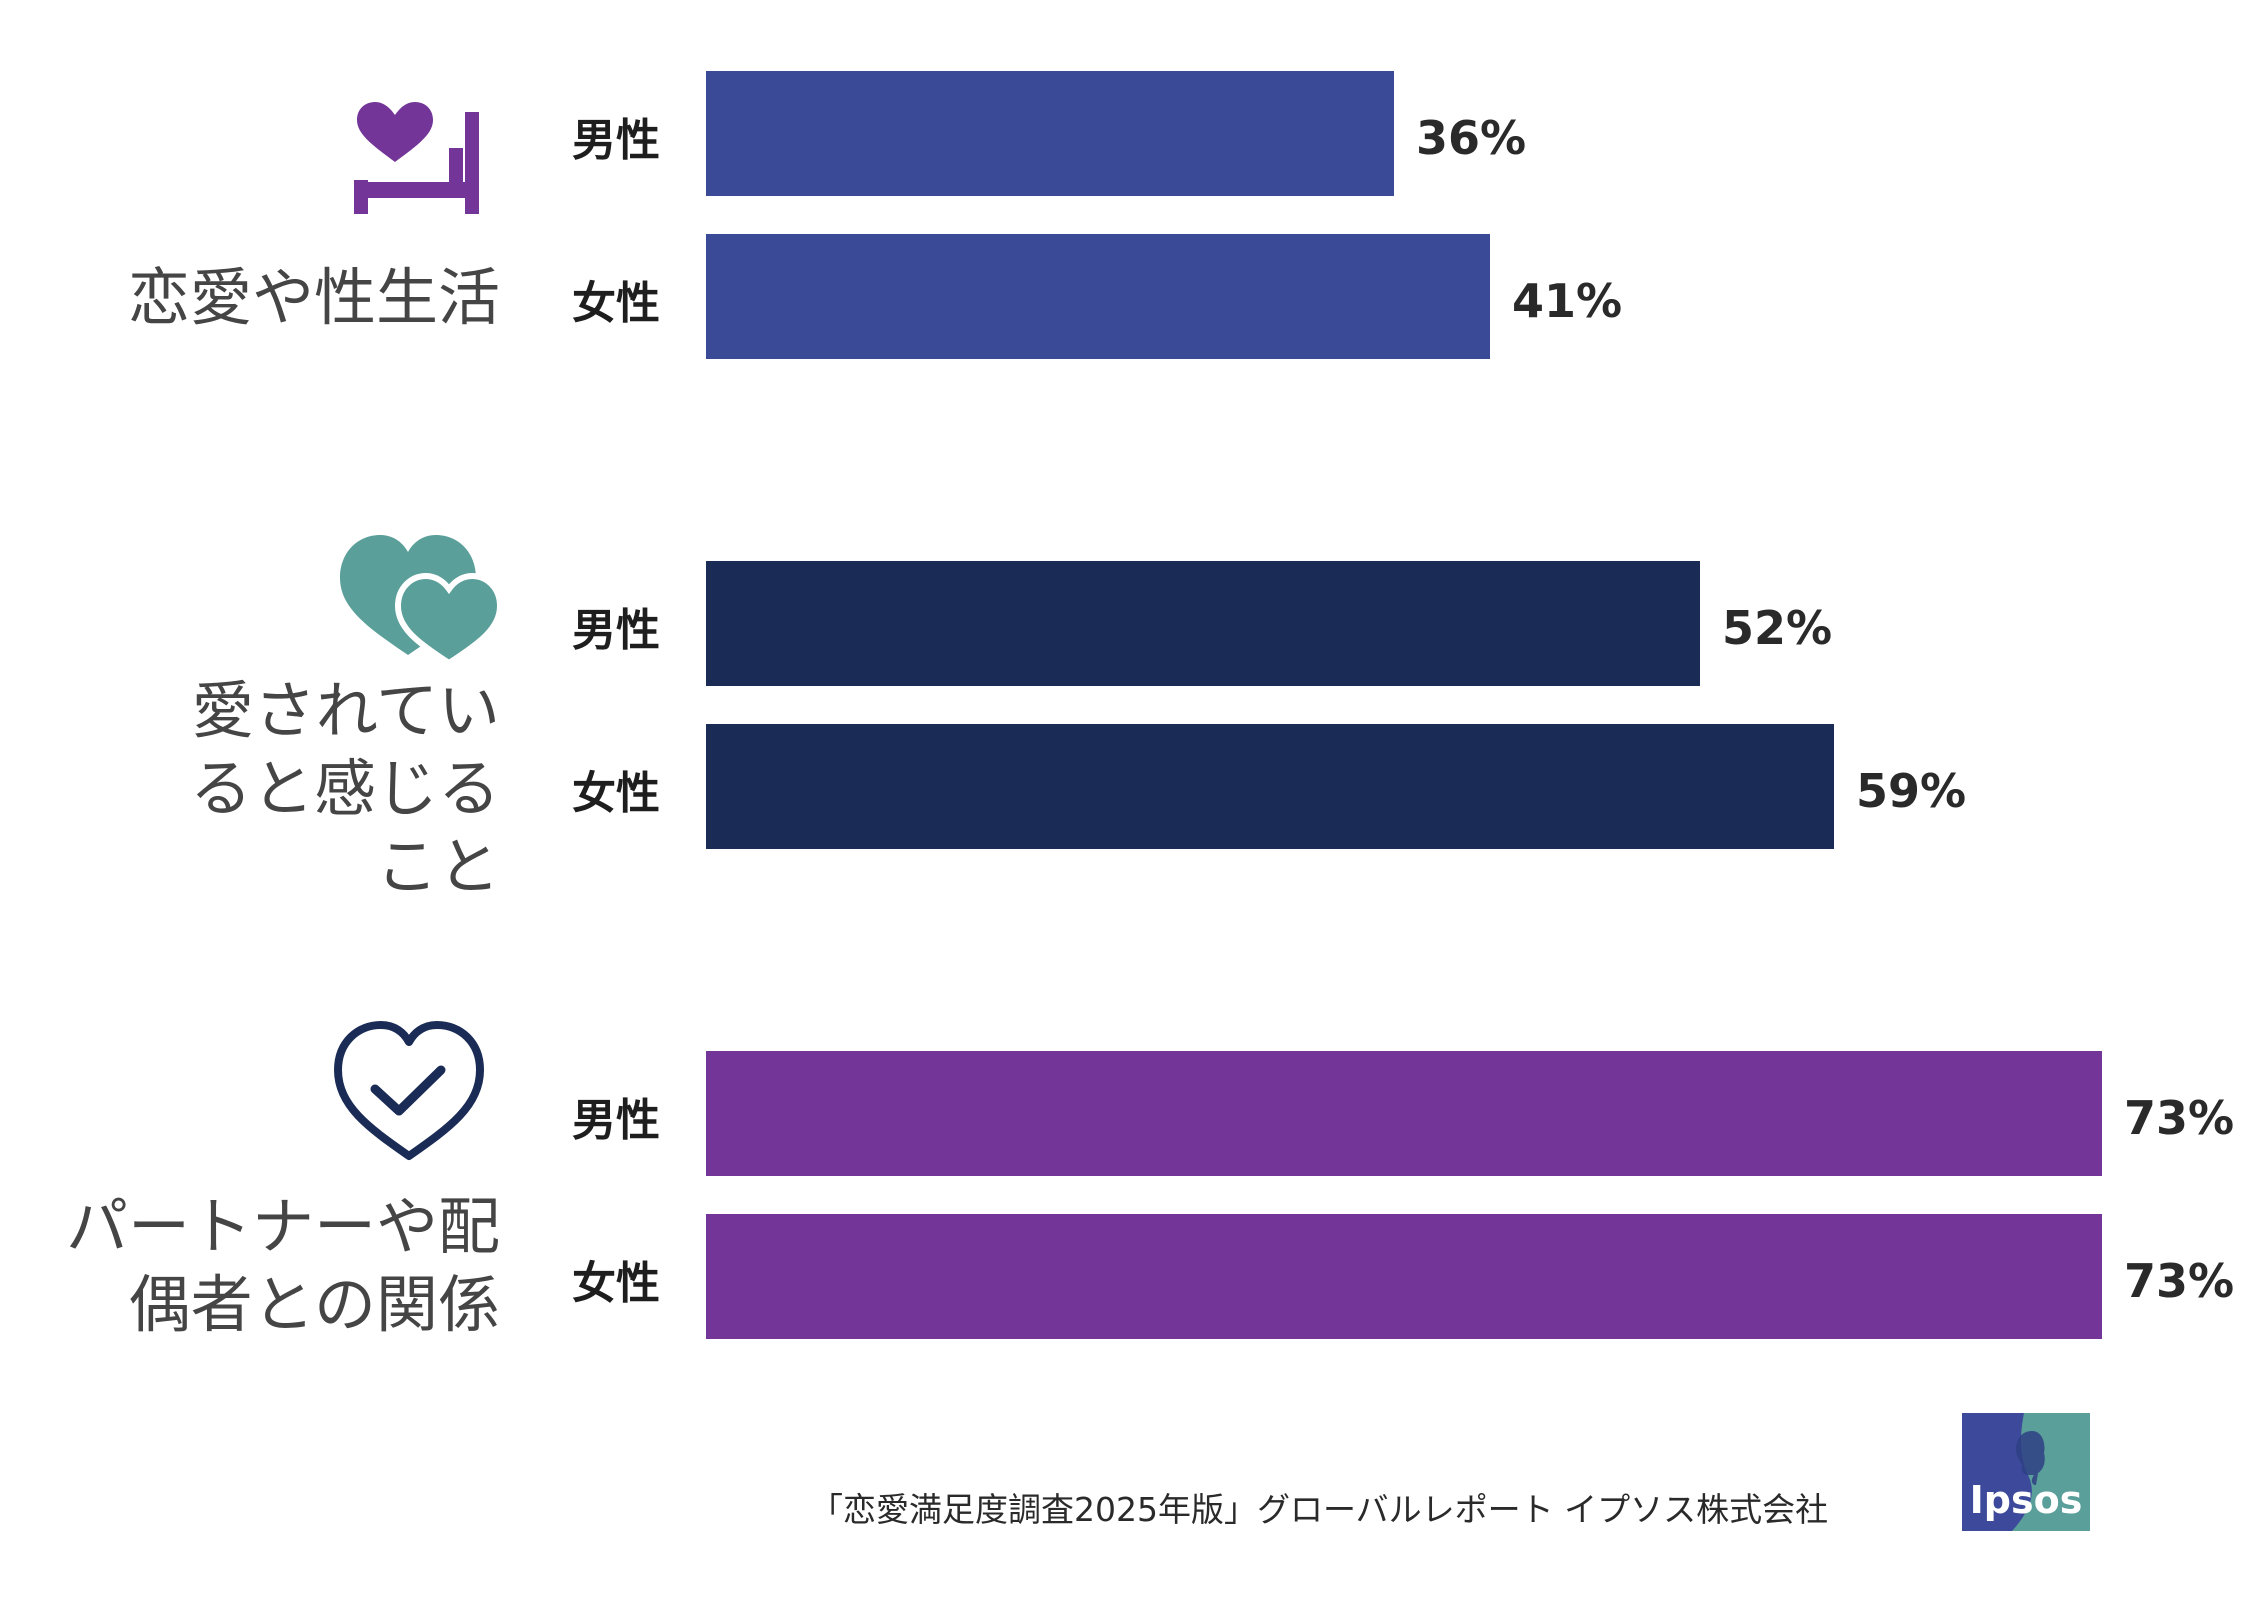  Describe the element at coordinates (2026, 1500) in the screenshot. I see `ipsos-logo-text: Ipsos` at that location.